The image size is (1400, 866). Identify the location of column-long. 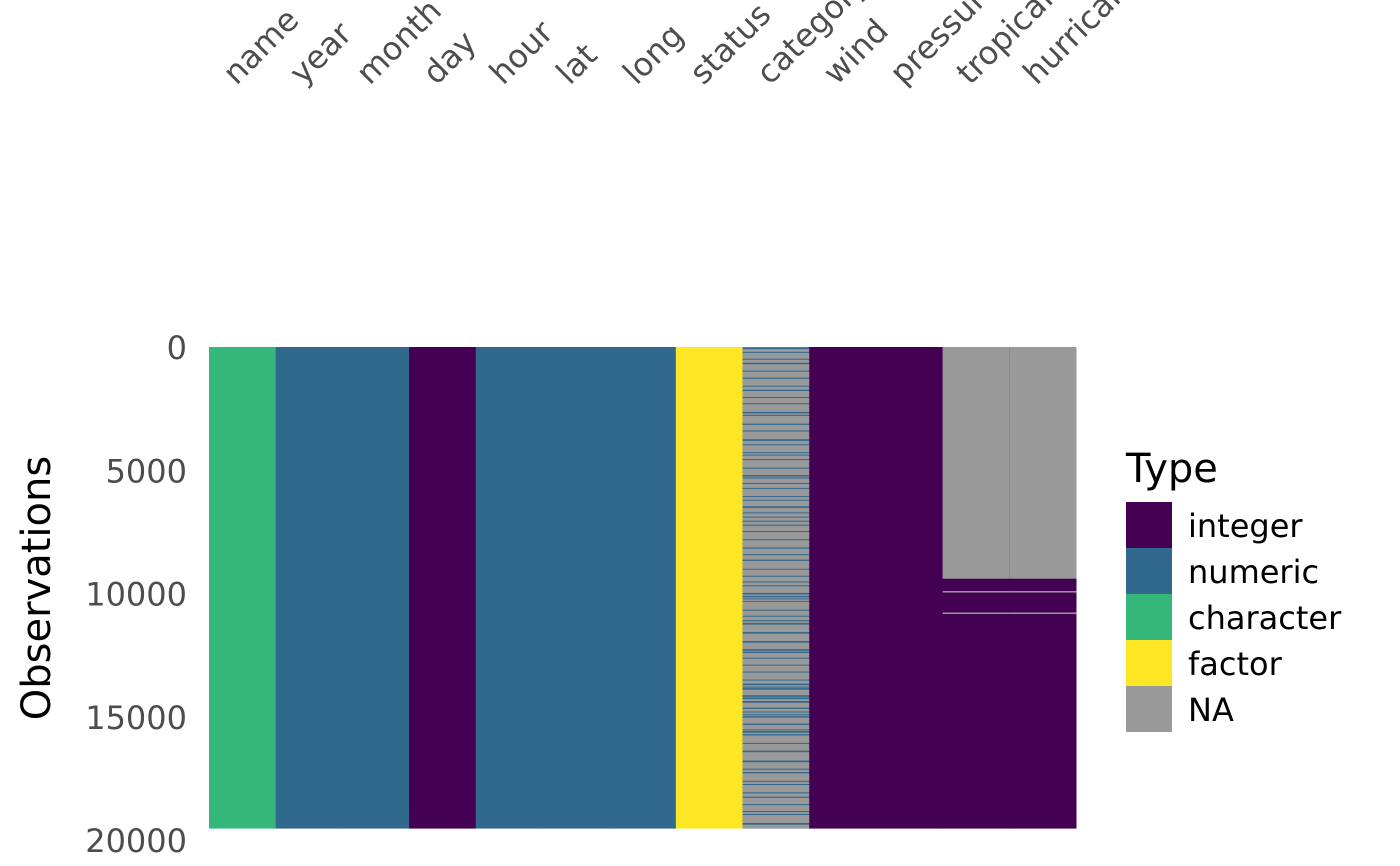
(643, 588).